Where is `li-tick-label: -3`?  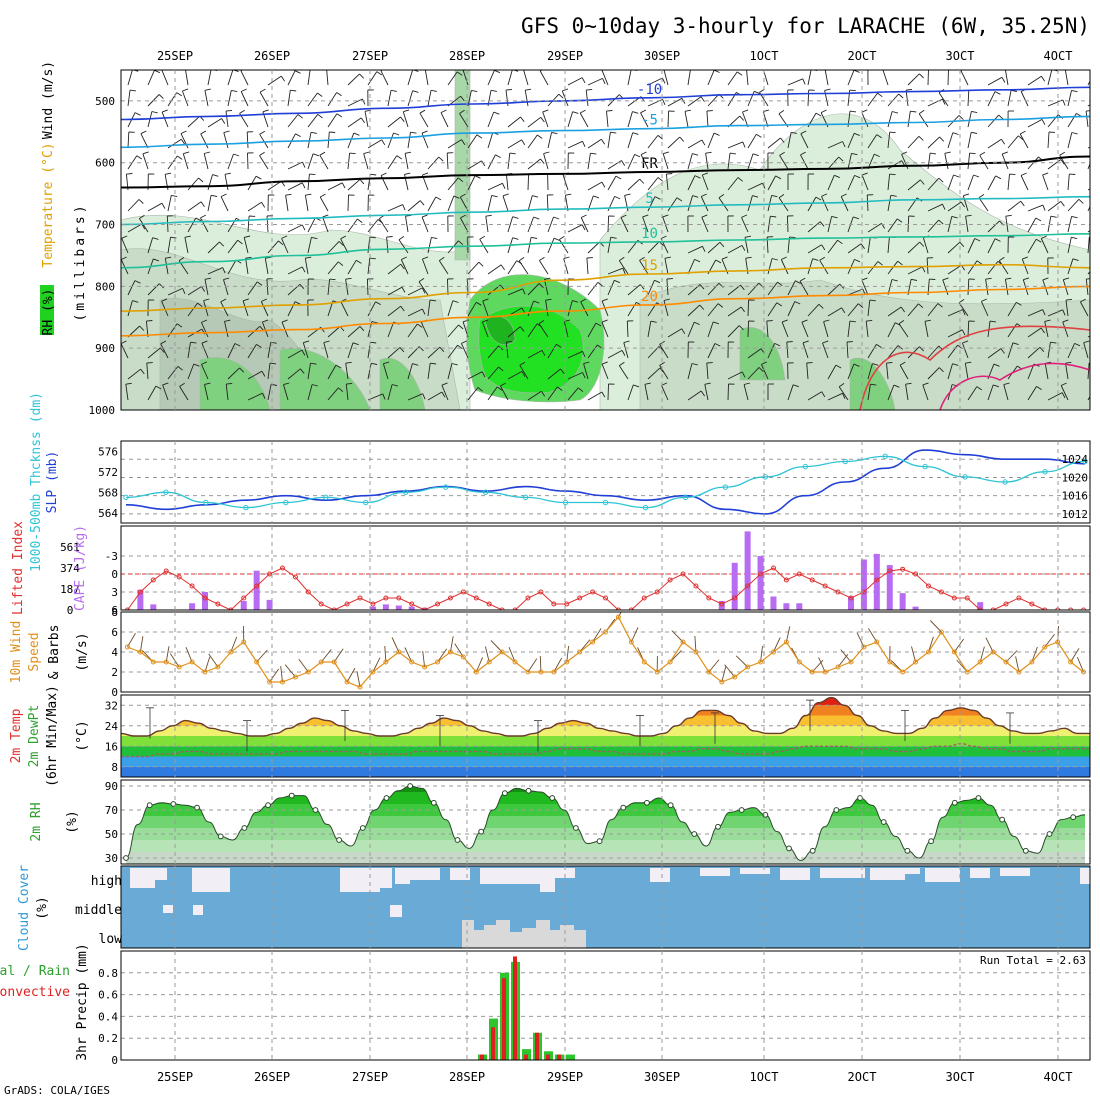 li-tick-label: -3 is located at coordinates (111, 556).